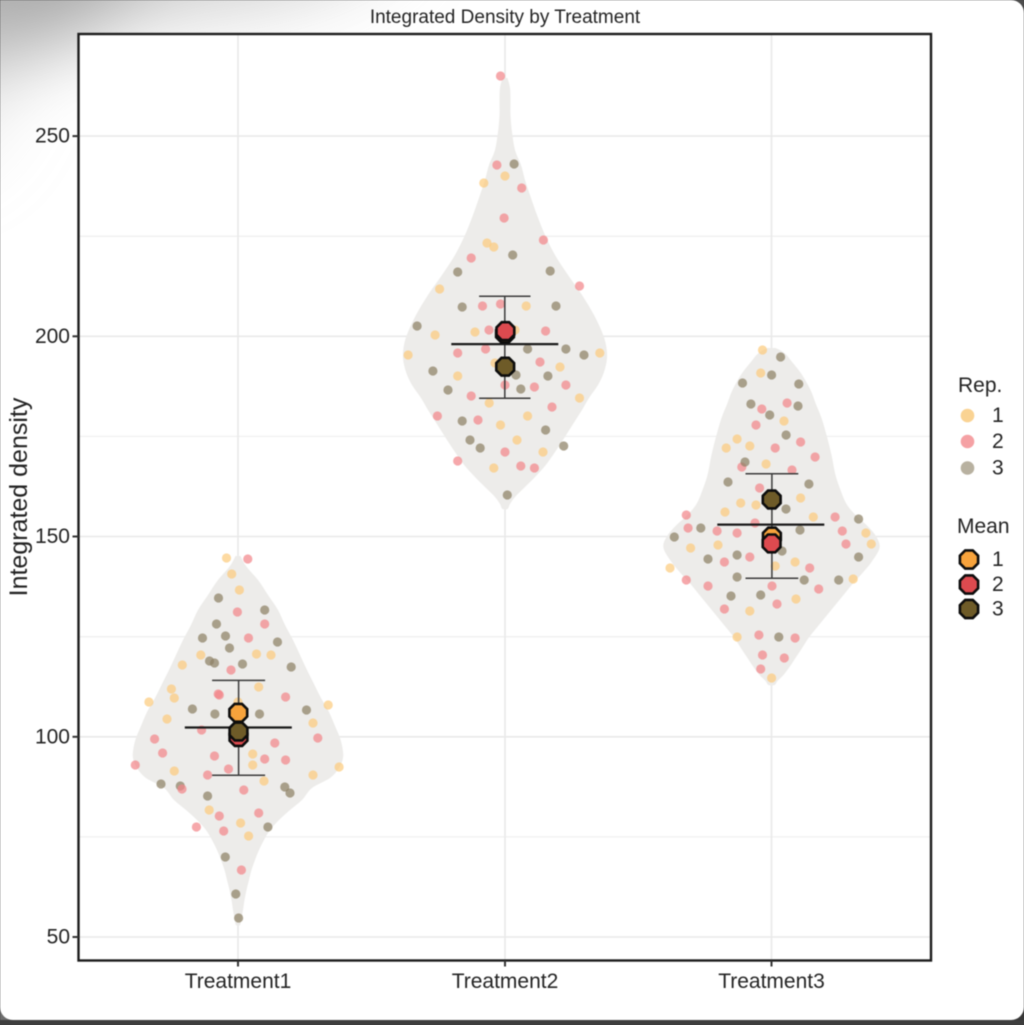 The height and width of the screenshot is (1025, 1024). I want to click on svg-text: 50, so click(58, 937).